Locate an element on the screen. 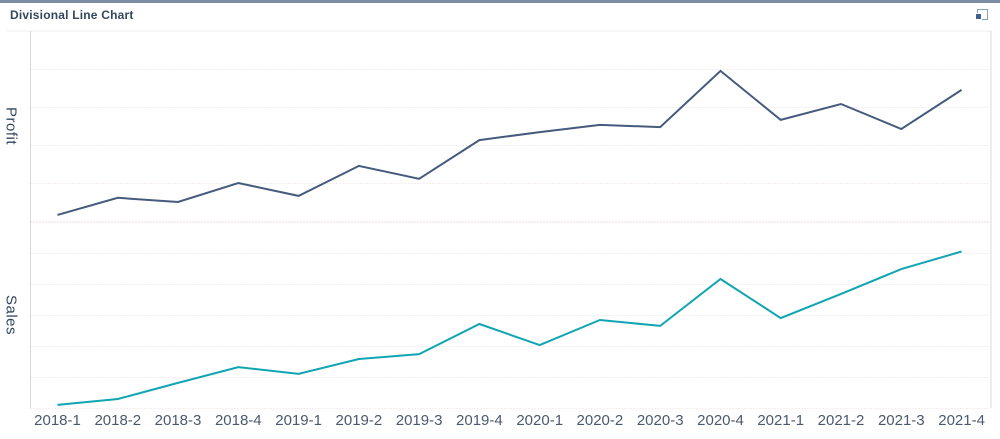 This screenshot has height=439, width=1000. x-tick-label: 2020-3 is located at coordinates (660, 420).